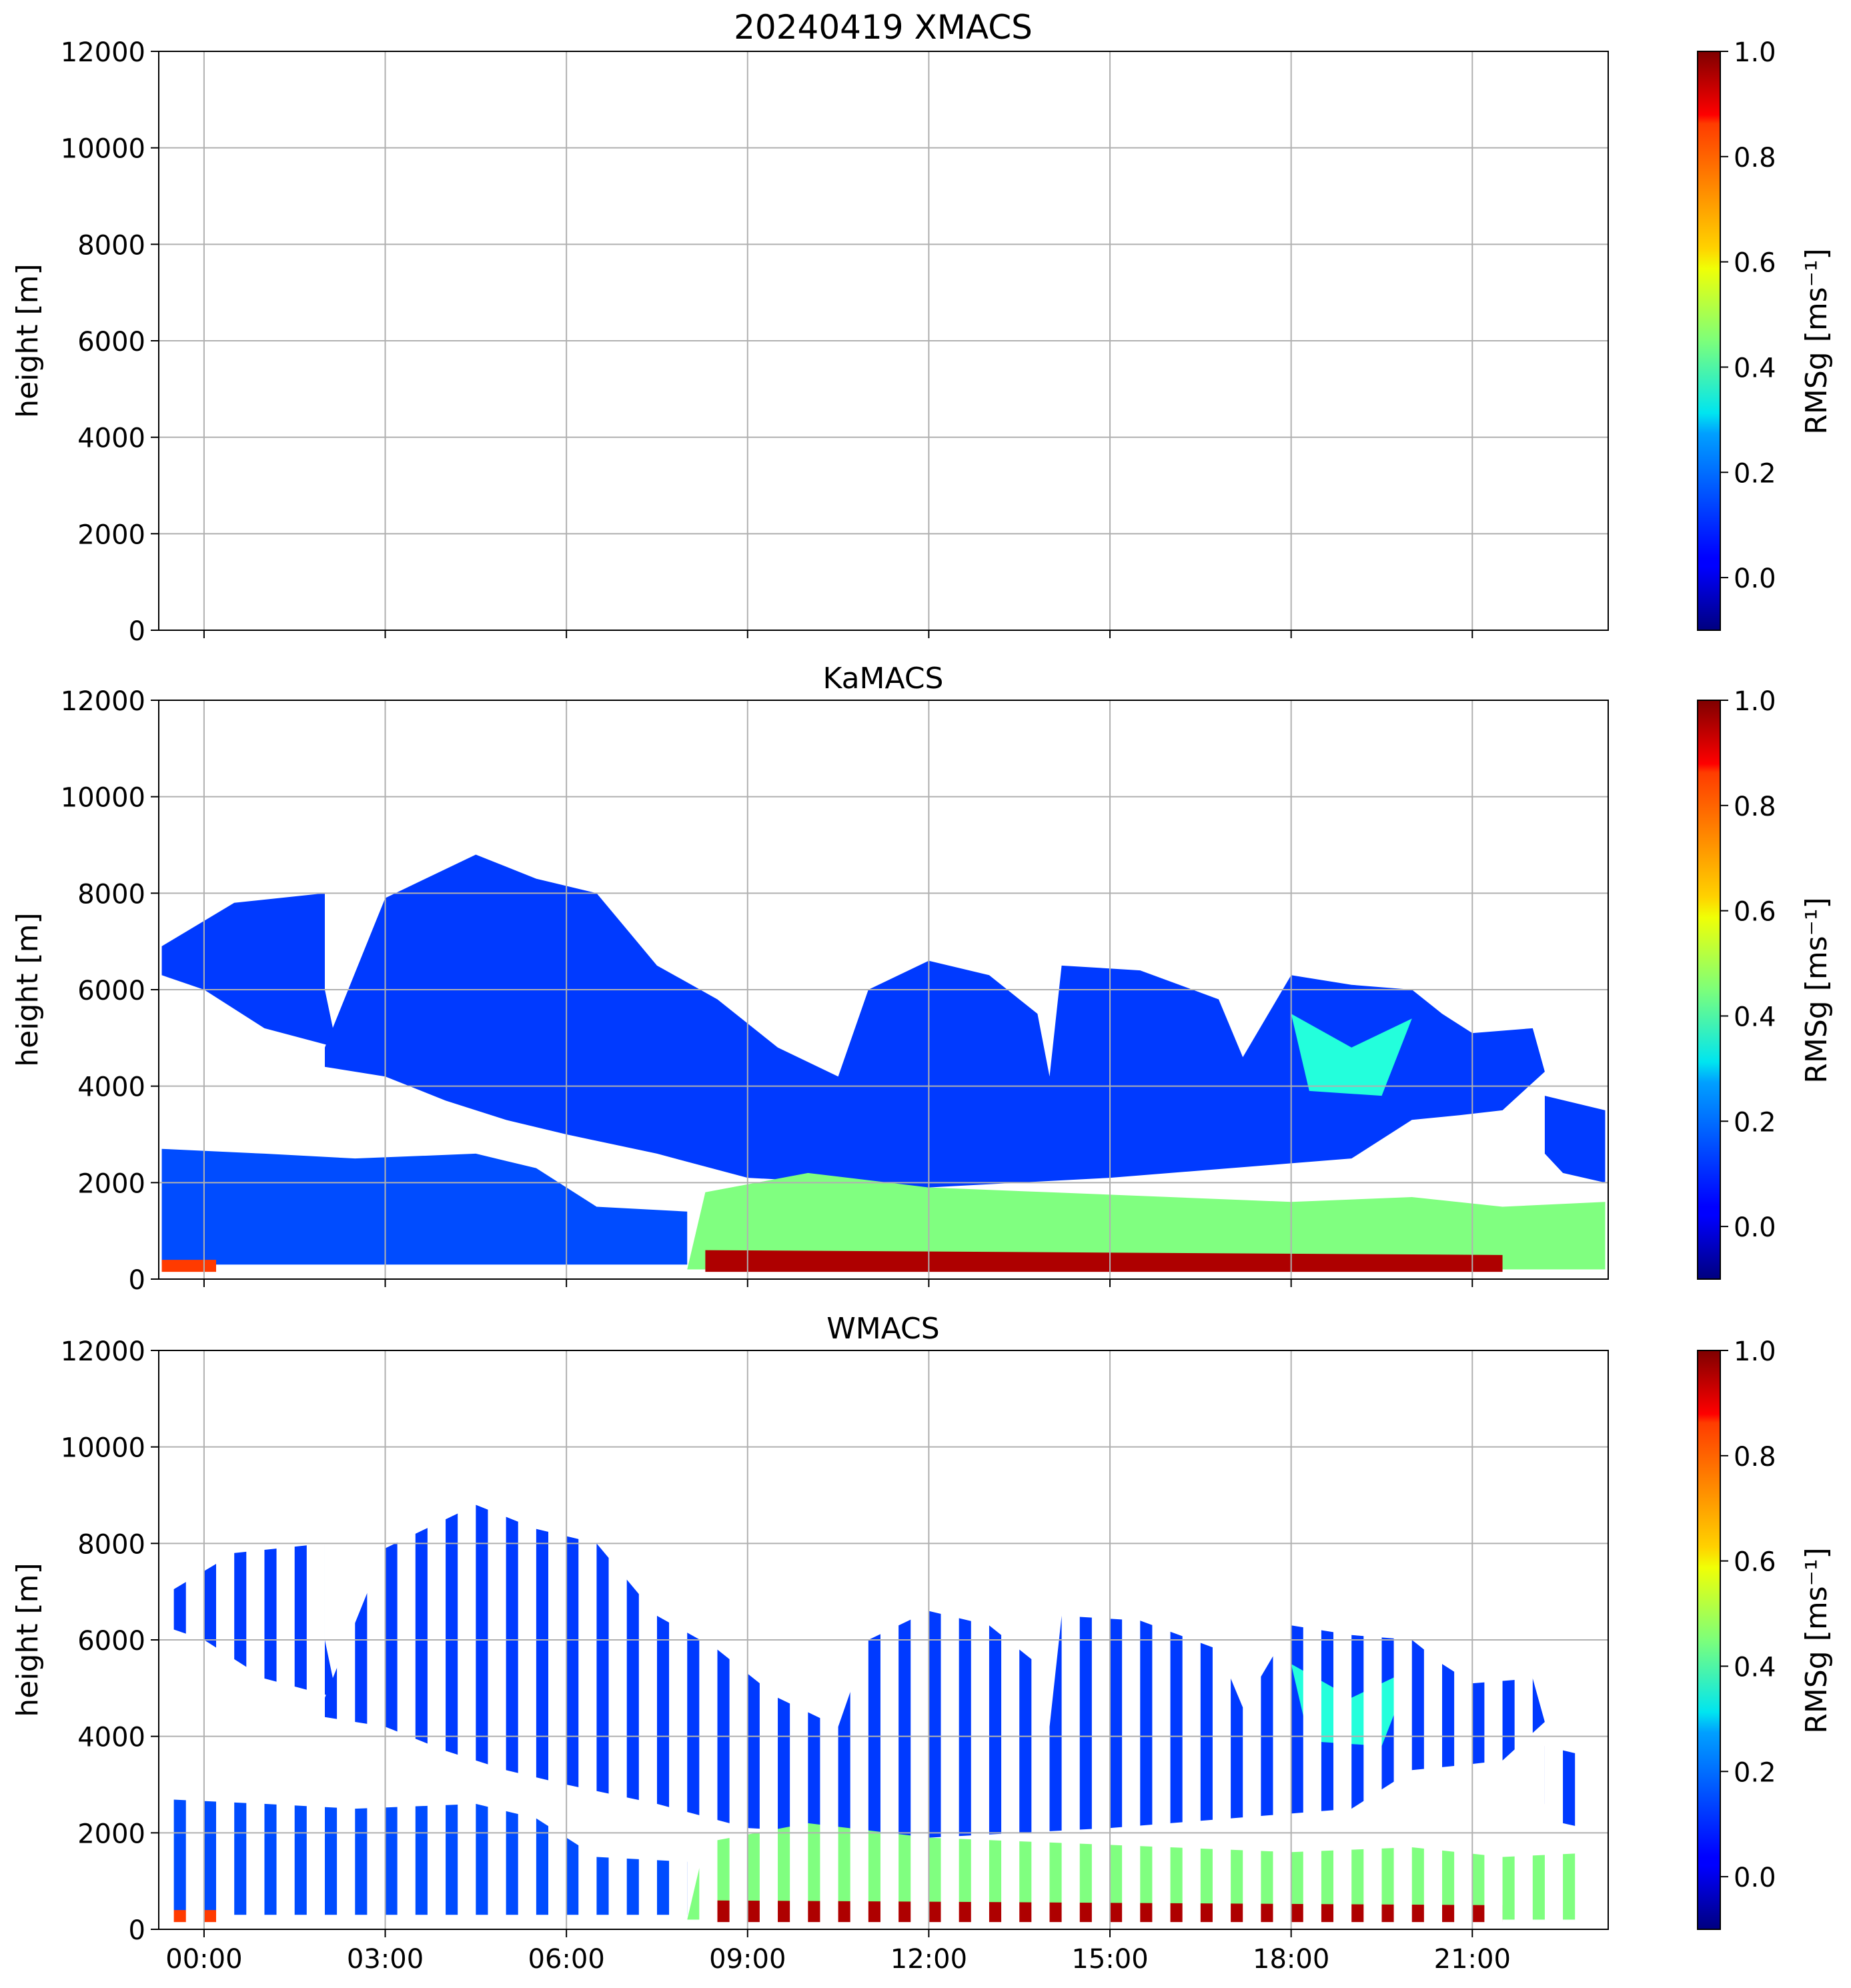  I want to click on xmacs-y-tick-label: 4000, so click(111, 438).